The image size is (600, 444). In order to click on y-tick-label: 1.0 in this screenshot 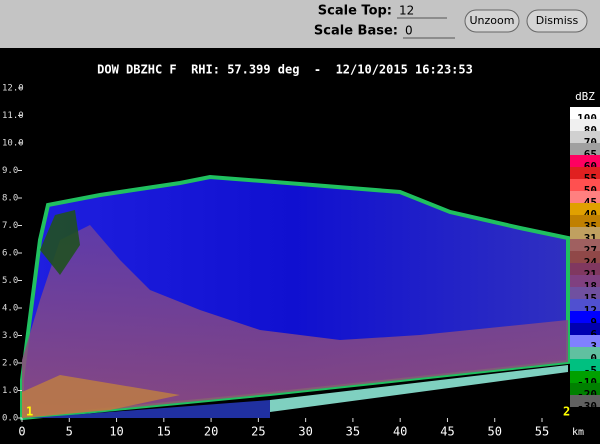, I will do `click(10, 391)`.